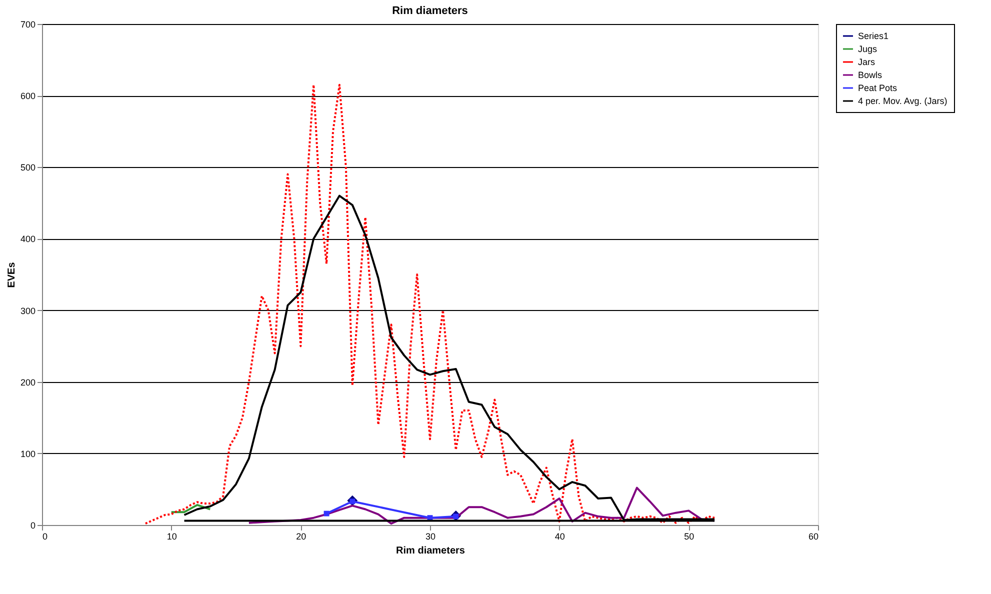 The image size is (991, 594). I want to click on legend-label: Bowls, so click(870, 75).